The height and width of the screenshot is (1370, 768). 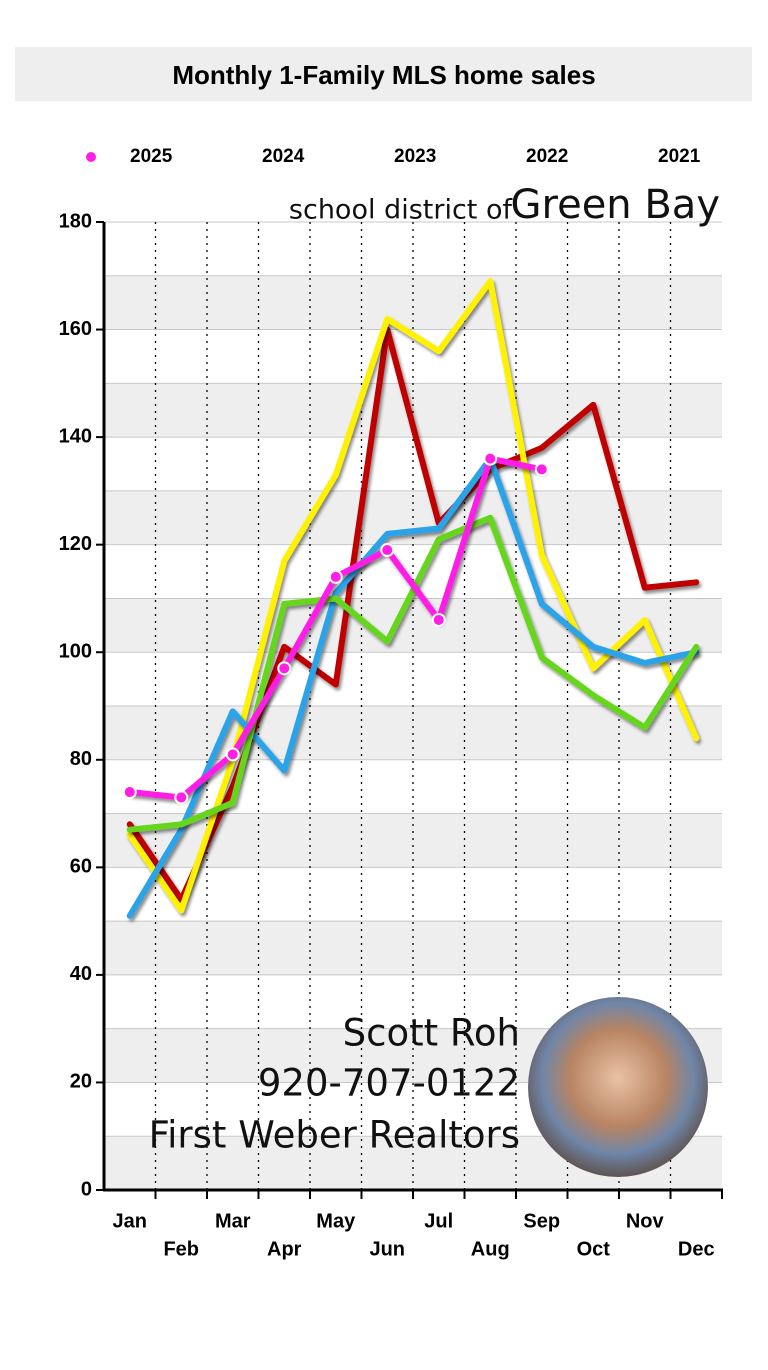 I want to click on x-tick-label: Dec, so click(x=696, y=1249).